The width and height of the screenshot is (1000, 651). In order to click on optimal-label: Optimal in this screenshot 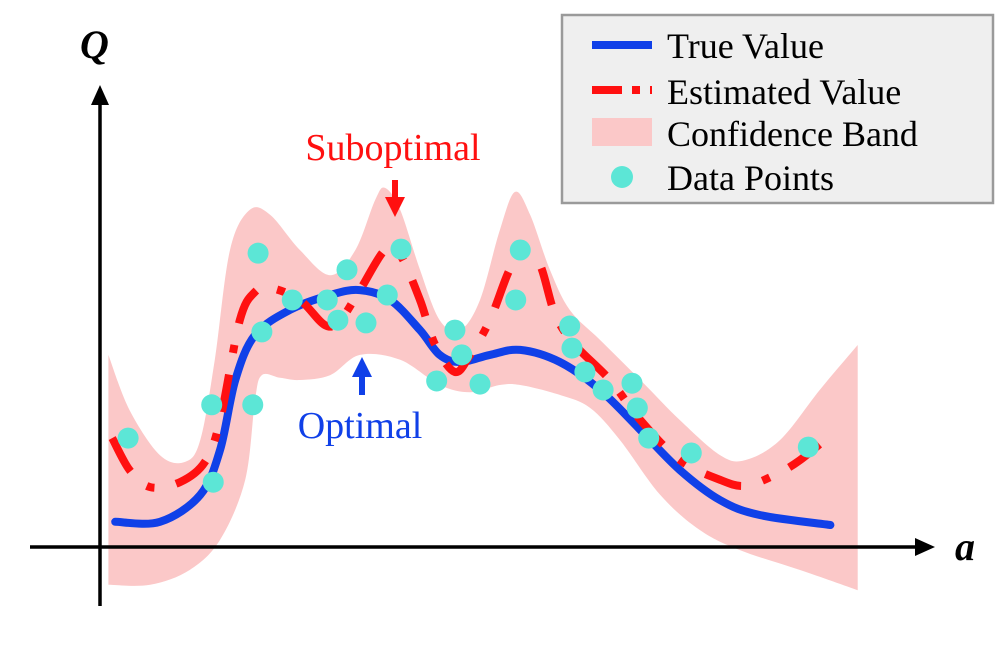, I will do `click(360, 426)`.